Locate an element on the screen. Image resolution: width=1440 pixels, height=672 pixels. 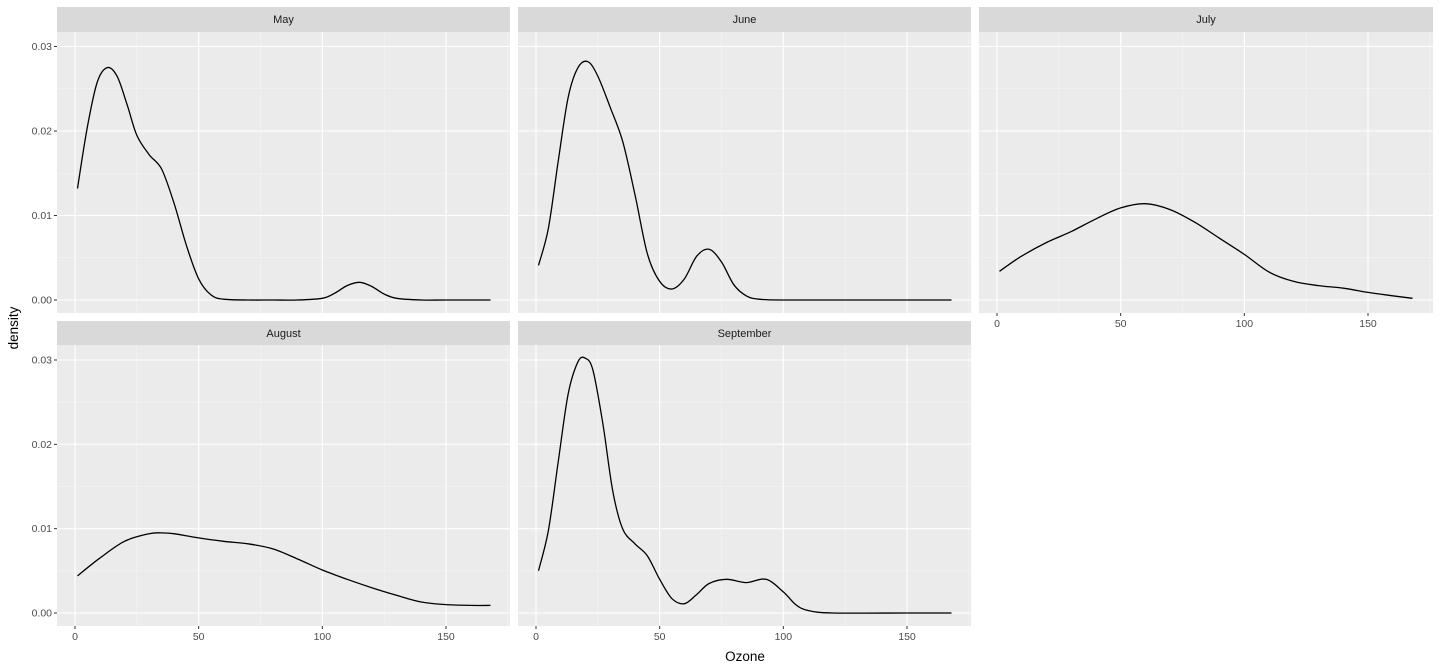
facet-strip-label: July is located at coordinates (1206, 20).